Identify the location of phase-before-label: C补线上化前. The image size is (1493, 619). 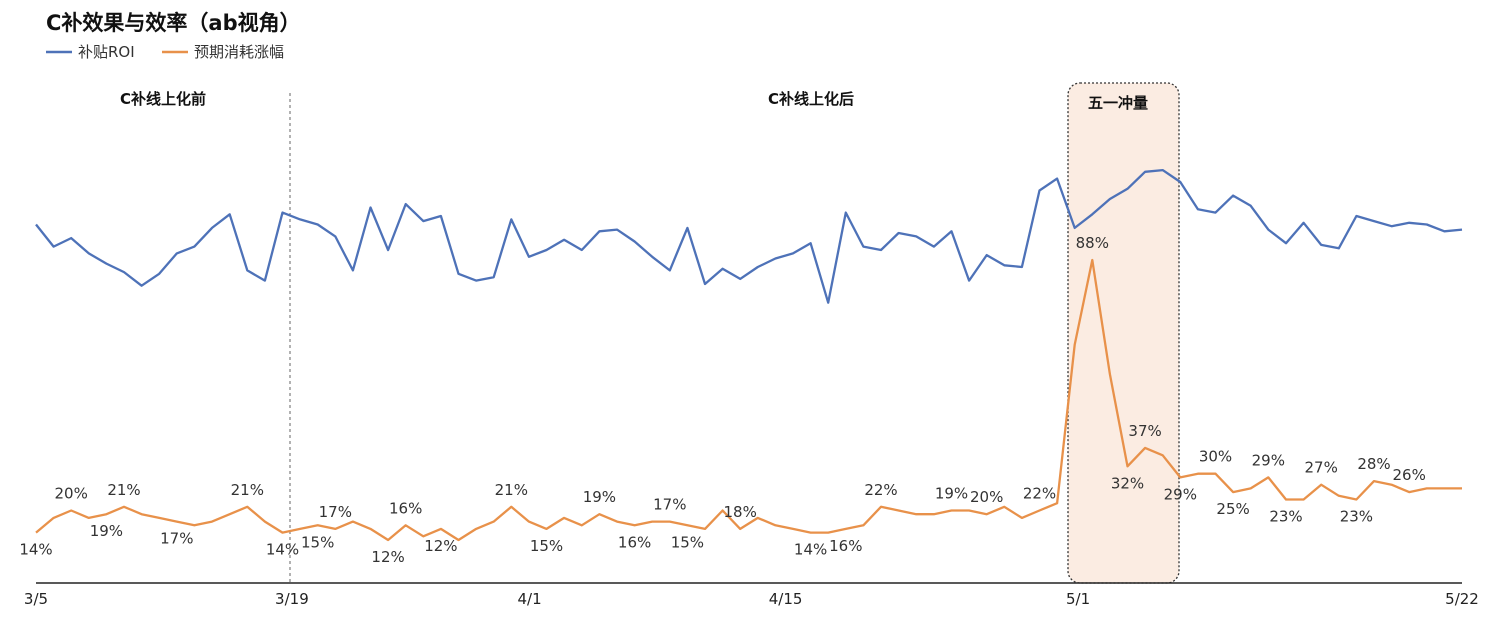
(163, 99).